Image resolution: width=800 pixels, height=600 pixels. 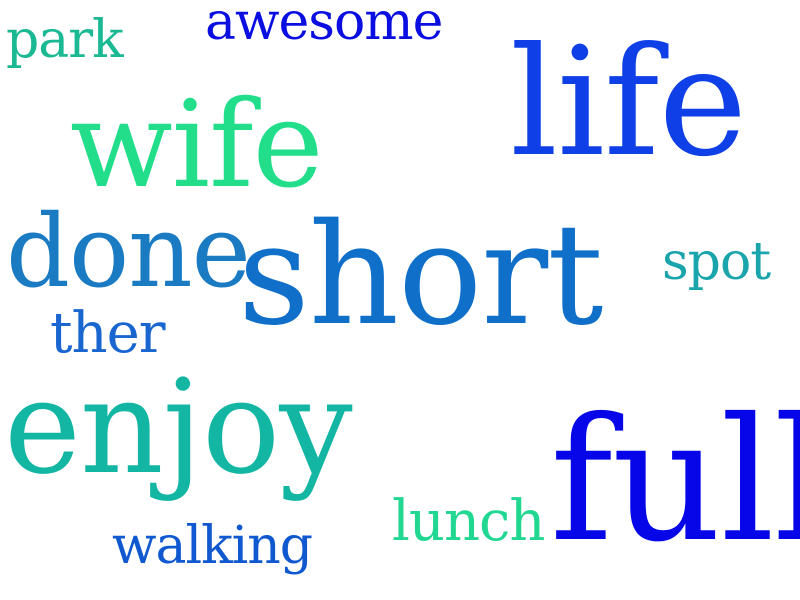 What do you see at coordinates (468, 521) in the screenshot?
I see `word-lunch: lunch` at bounding box center [468, 521].